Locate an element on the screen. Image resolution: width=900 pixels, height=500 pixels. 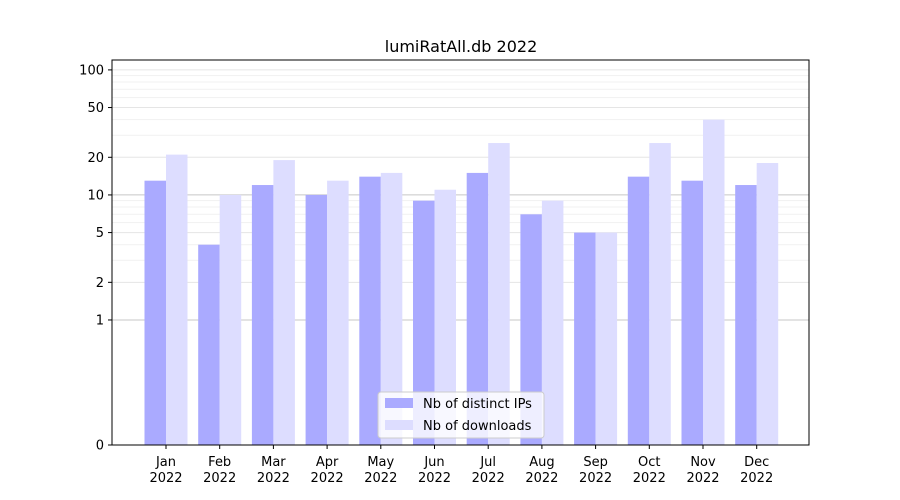
x-tick-label: Dec 2022 is located at coordinates (756, 470).